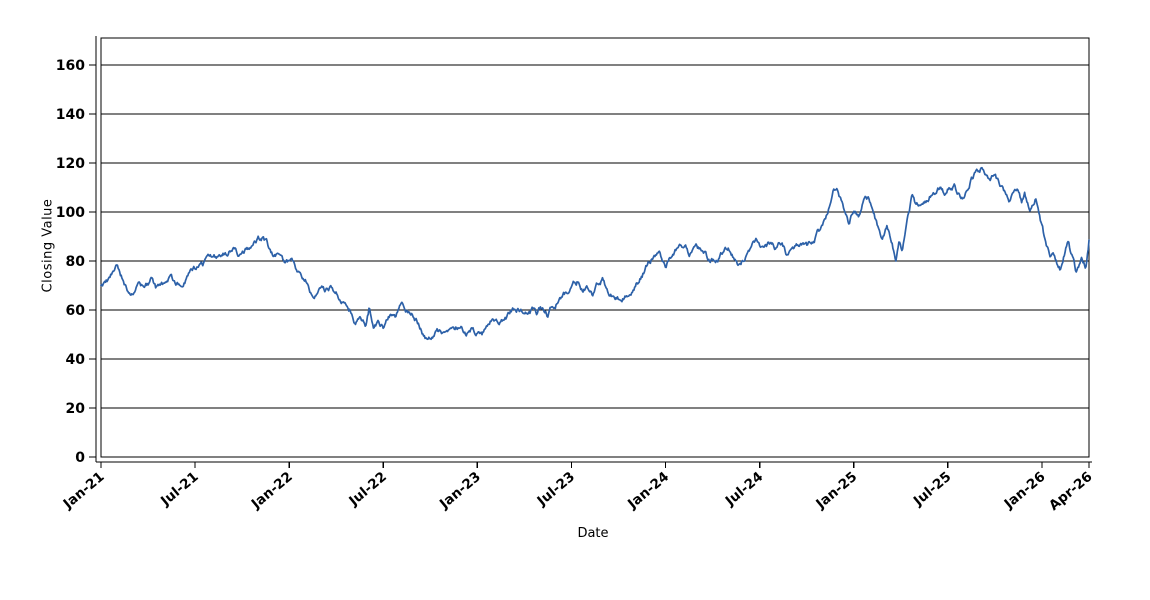 This screenshot has width=1150, height=600. Describe the element at coordinates (744, 489) in the screenshot. I see `x-tick-label: Jul-24` at that location.